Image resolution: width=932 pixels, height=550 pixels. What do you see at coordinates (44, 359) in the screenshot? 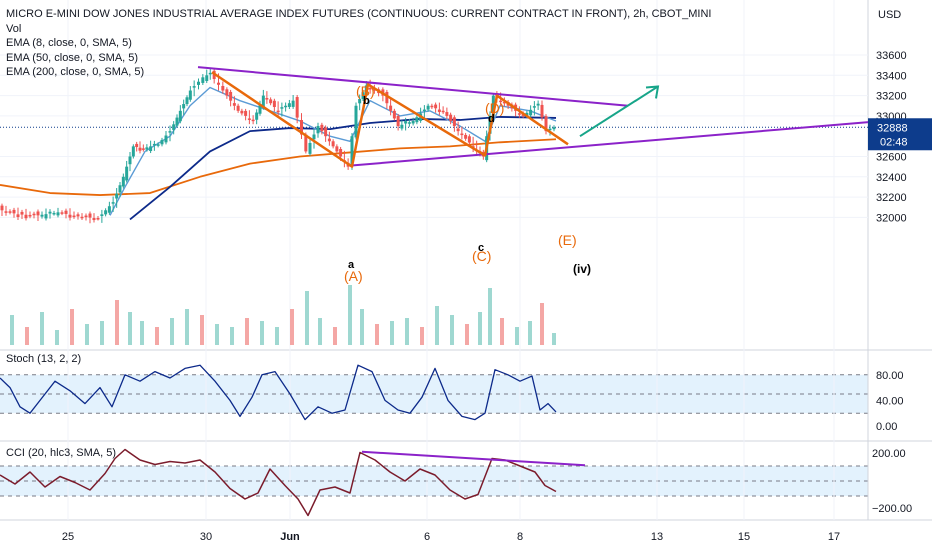
I see `stoch-label: Stoch (13, 2, 2)` at bounding box center [44, 359].